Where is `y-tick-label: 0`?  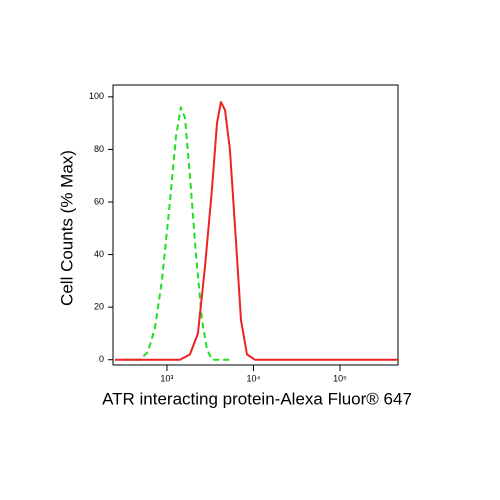 y-tick-label: 0 is located at coordinates (101, 359).